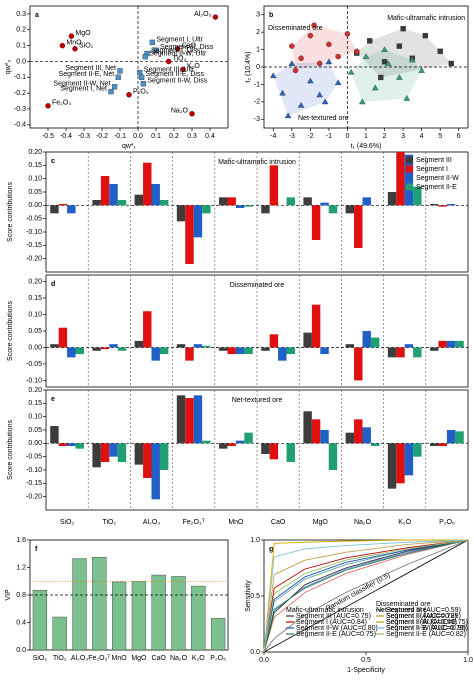 The image size is (474, 684). What do you see at coordinates (10, 450) in the screenshot?
I see `y-axis-label: Score contributions` at bounding box center [10, 450].